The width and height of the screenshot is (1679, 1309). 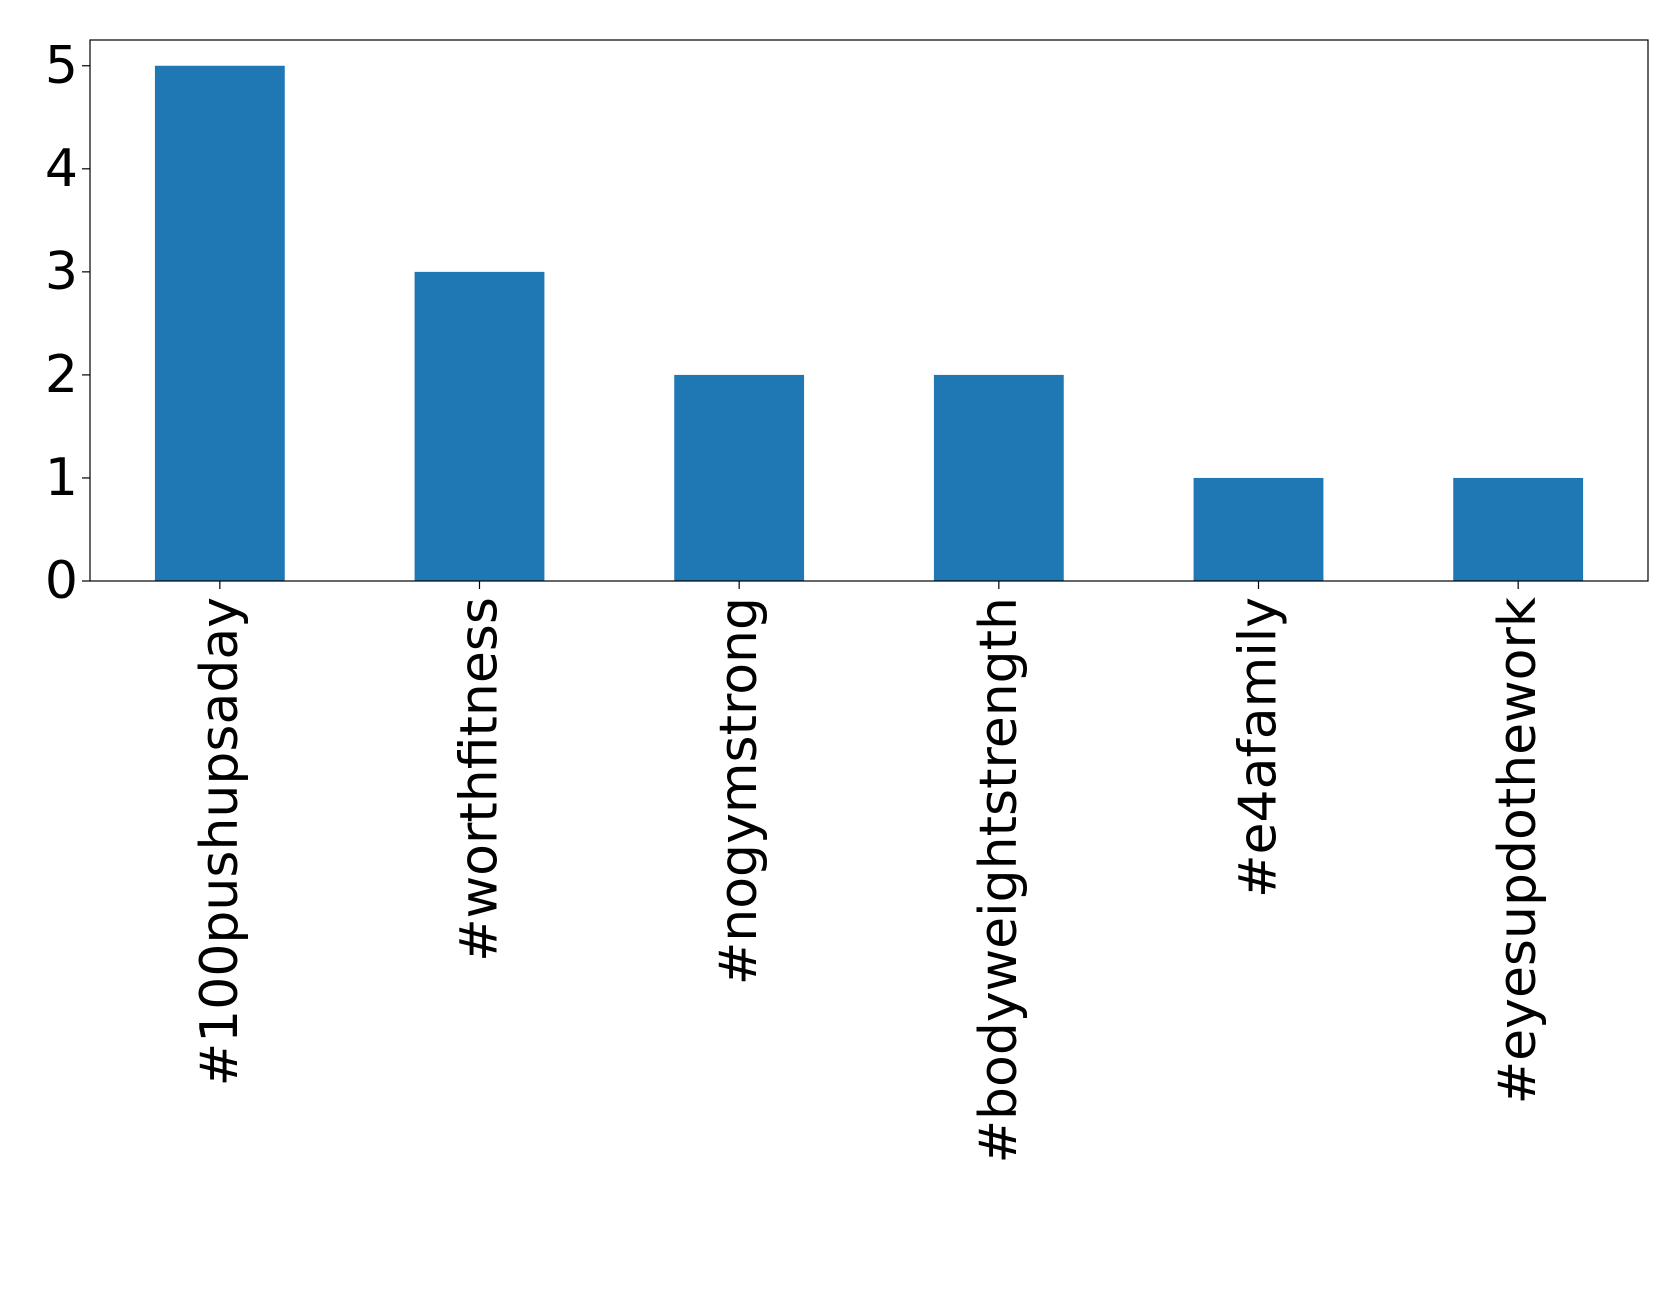 I want to click on y-tick-label: 0, so click(x=61, y=581).